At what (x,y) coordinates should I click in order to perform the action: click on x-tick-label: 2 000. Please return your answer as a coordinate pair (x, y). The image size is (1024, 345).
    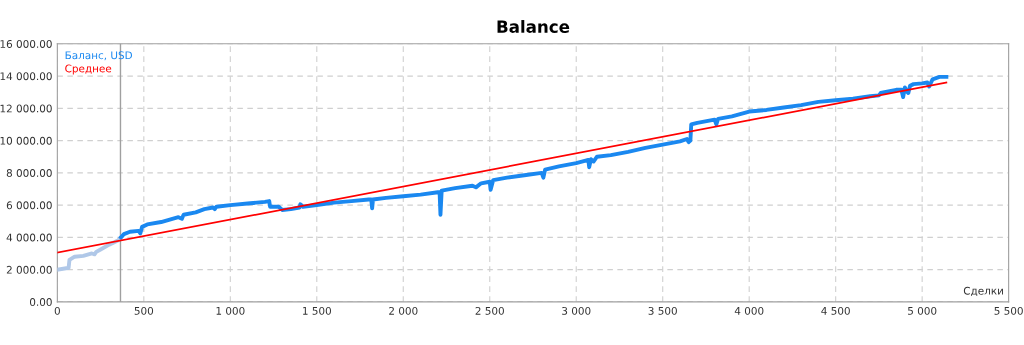
    Looking at the image, I should click on (403, 310).